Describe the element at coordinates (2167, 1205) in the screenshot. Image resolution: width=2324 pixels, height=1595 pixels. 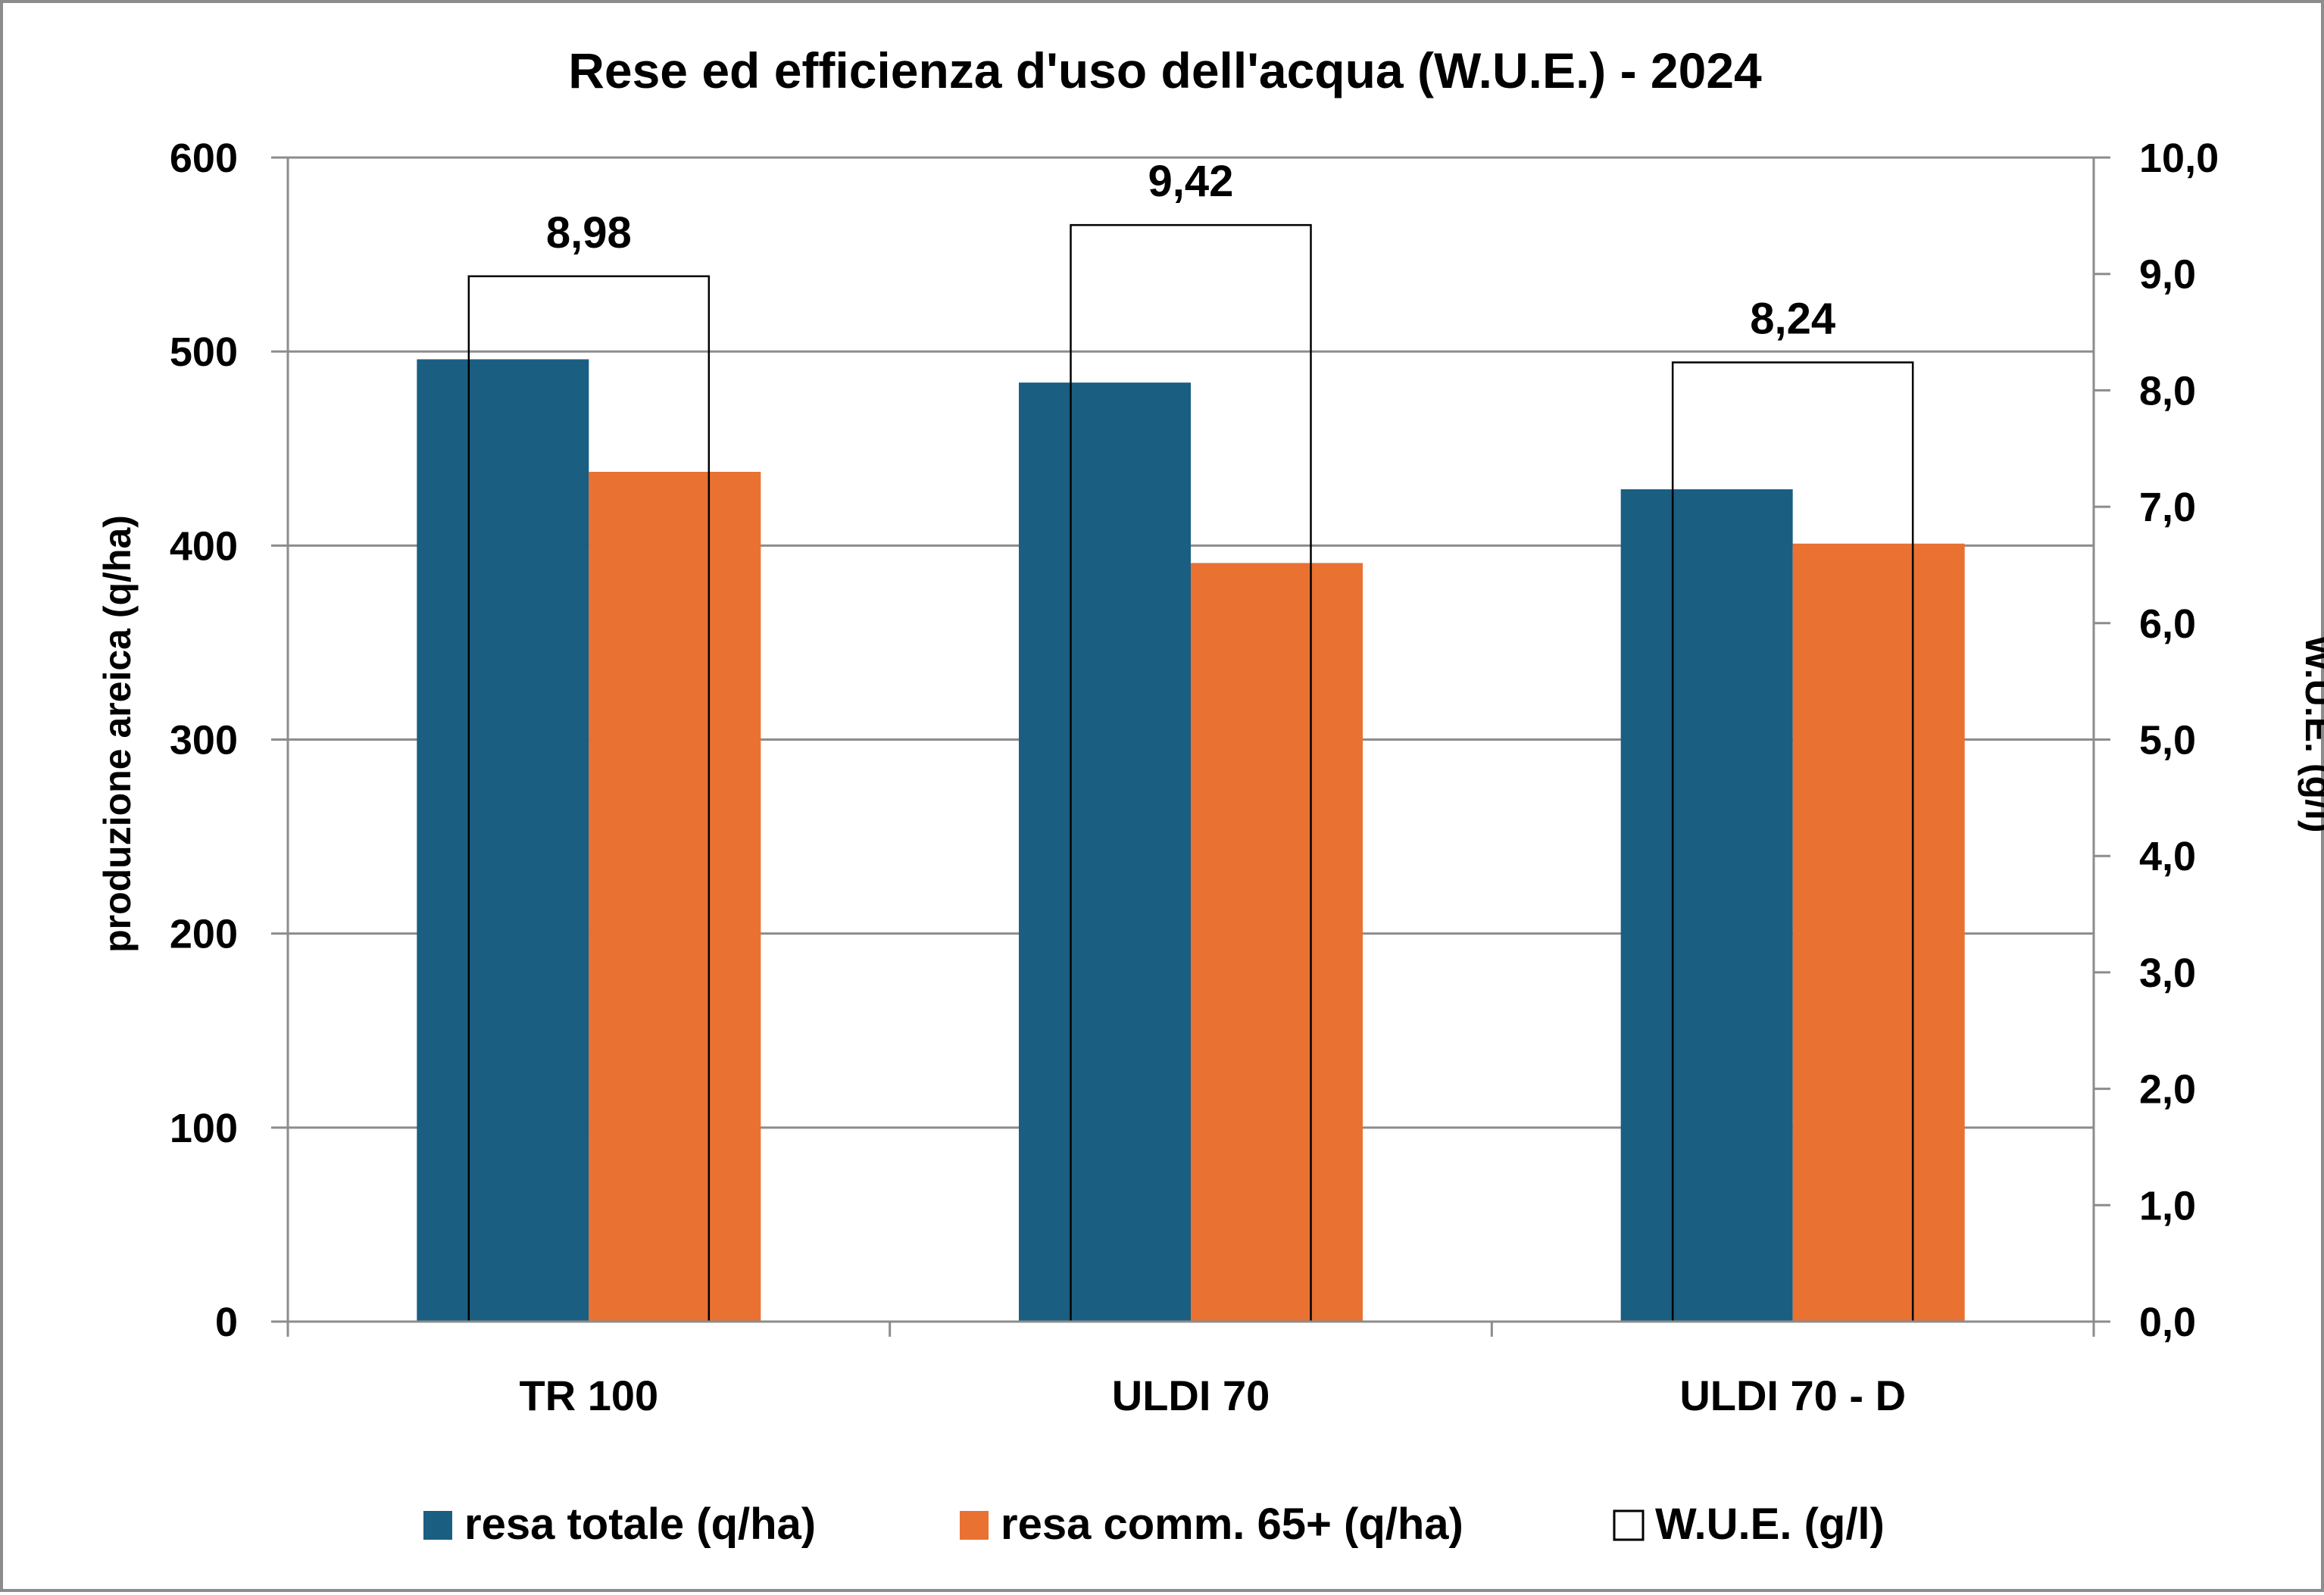
I see `y2-tick-label: 1,0` at that location.